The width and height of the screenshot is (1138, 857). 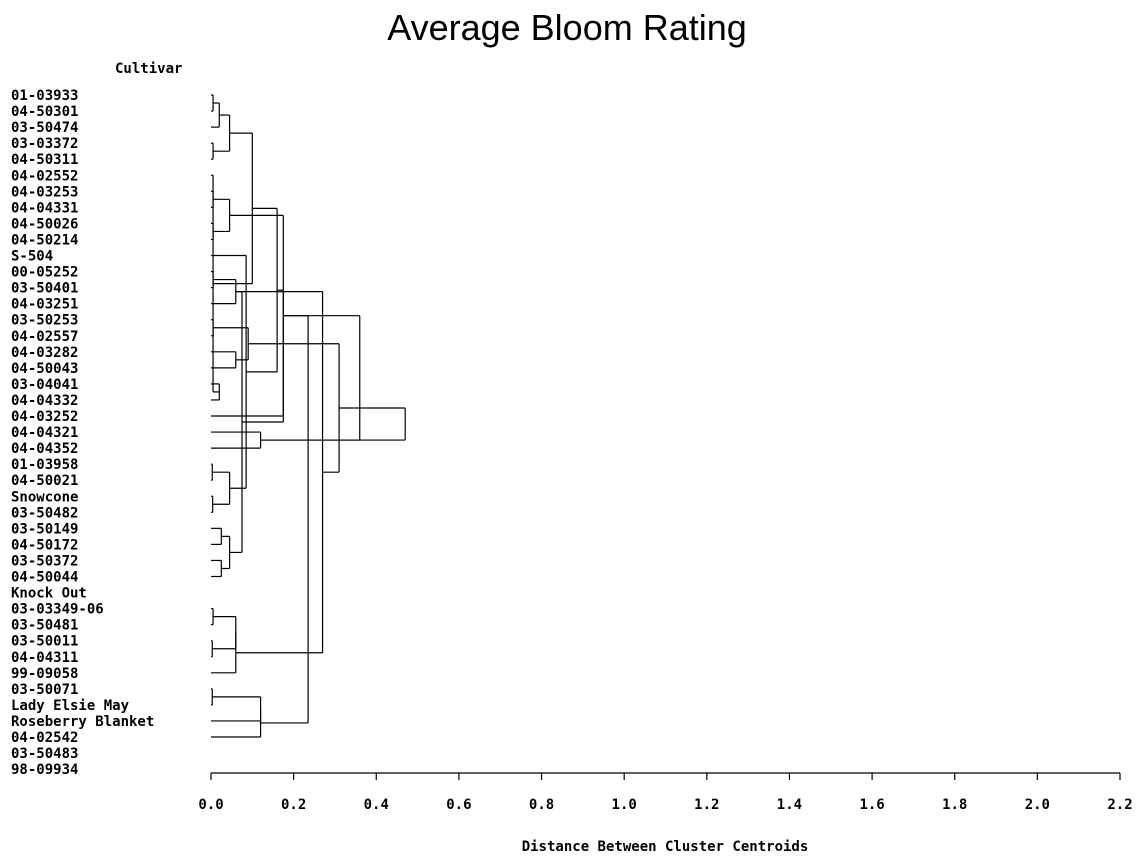 What do you see at coordinates (44, 738) in the screenshot?
I see `leaf-label: 04-02542` at bounding box center [44, 738].